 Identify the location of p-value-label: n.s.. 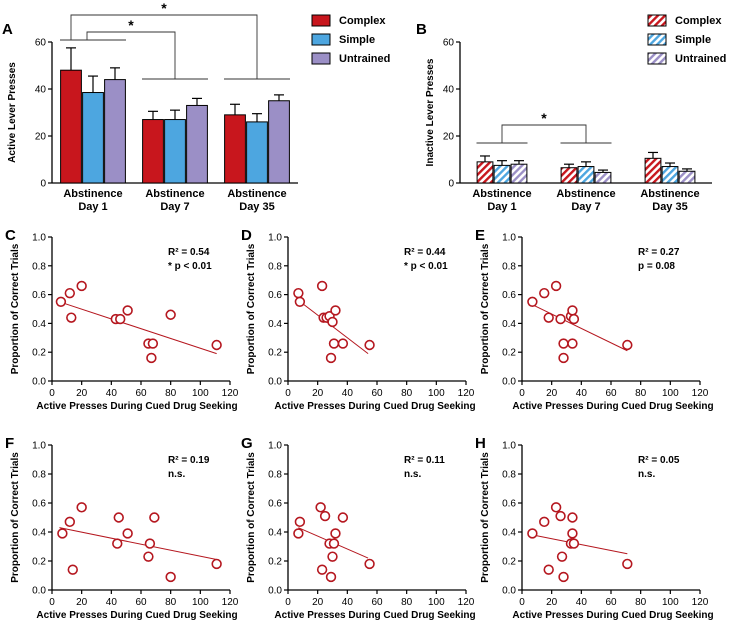
(412, 474).